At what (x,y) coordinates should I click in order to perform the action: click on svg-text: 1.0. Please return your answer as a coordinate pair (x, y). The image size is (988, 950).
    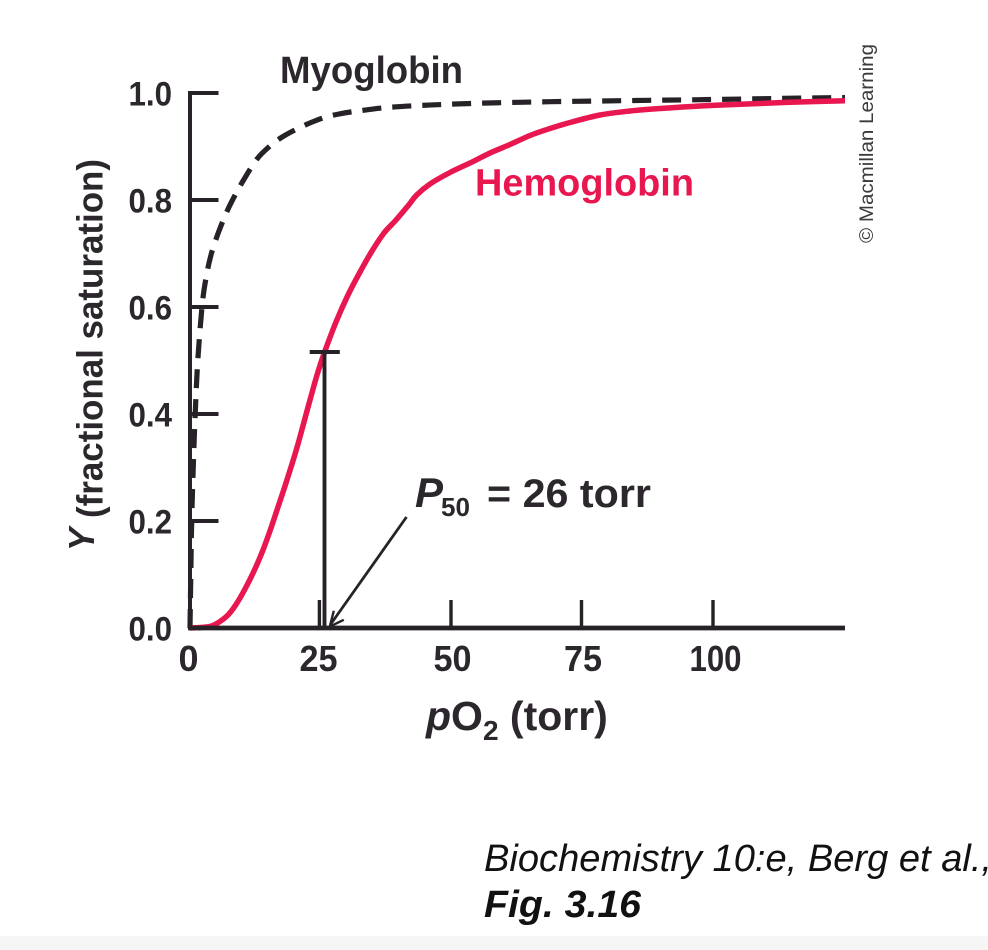
    Looking at the image, I should click on (151, 95).